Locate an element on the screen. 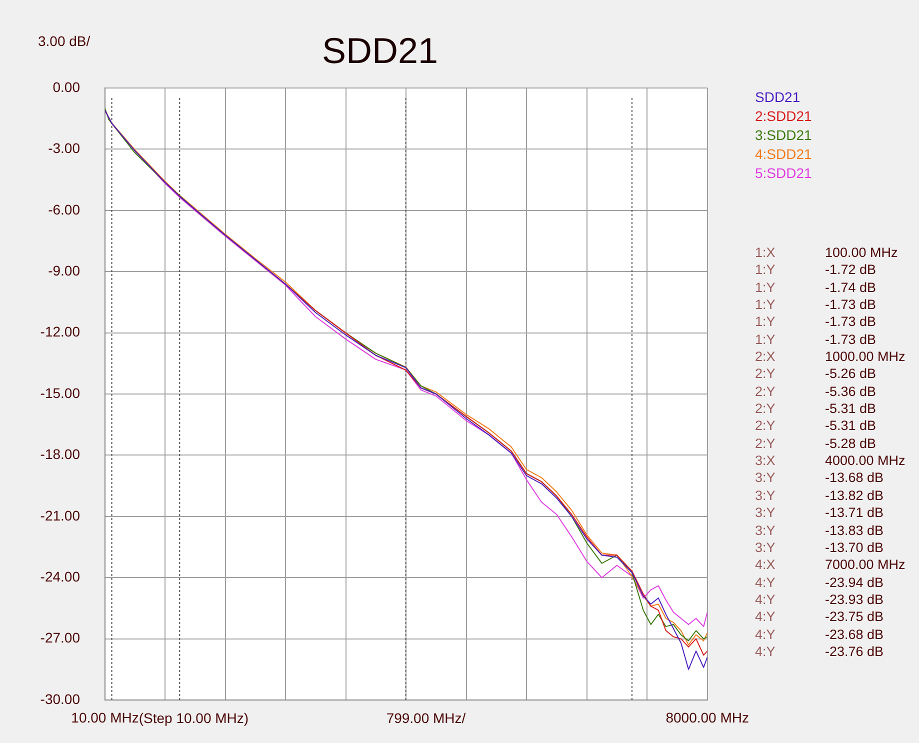  y-tick-label: 0.00 is located at coordinates (66, 86).